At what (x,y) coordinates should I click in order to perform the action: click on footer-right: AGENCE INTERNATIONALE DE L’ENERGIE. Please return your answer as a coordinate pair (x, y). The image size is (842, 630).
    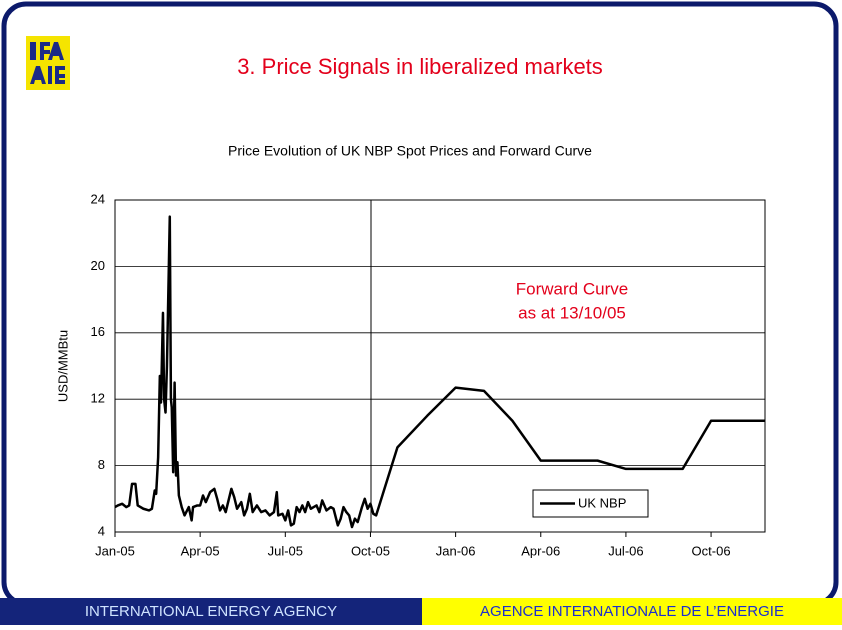
    Looking at the image, I should click on (632, 611).